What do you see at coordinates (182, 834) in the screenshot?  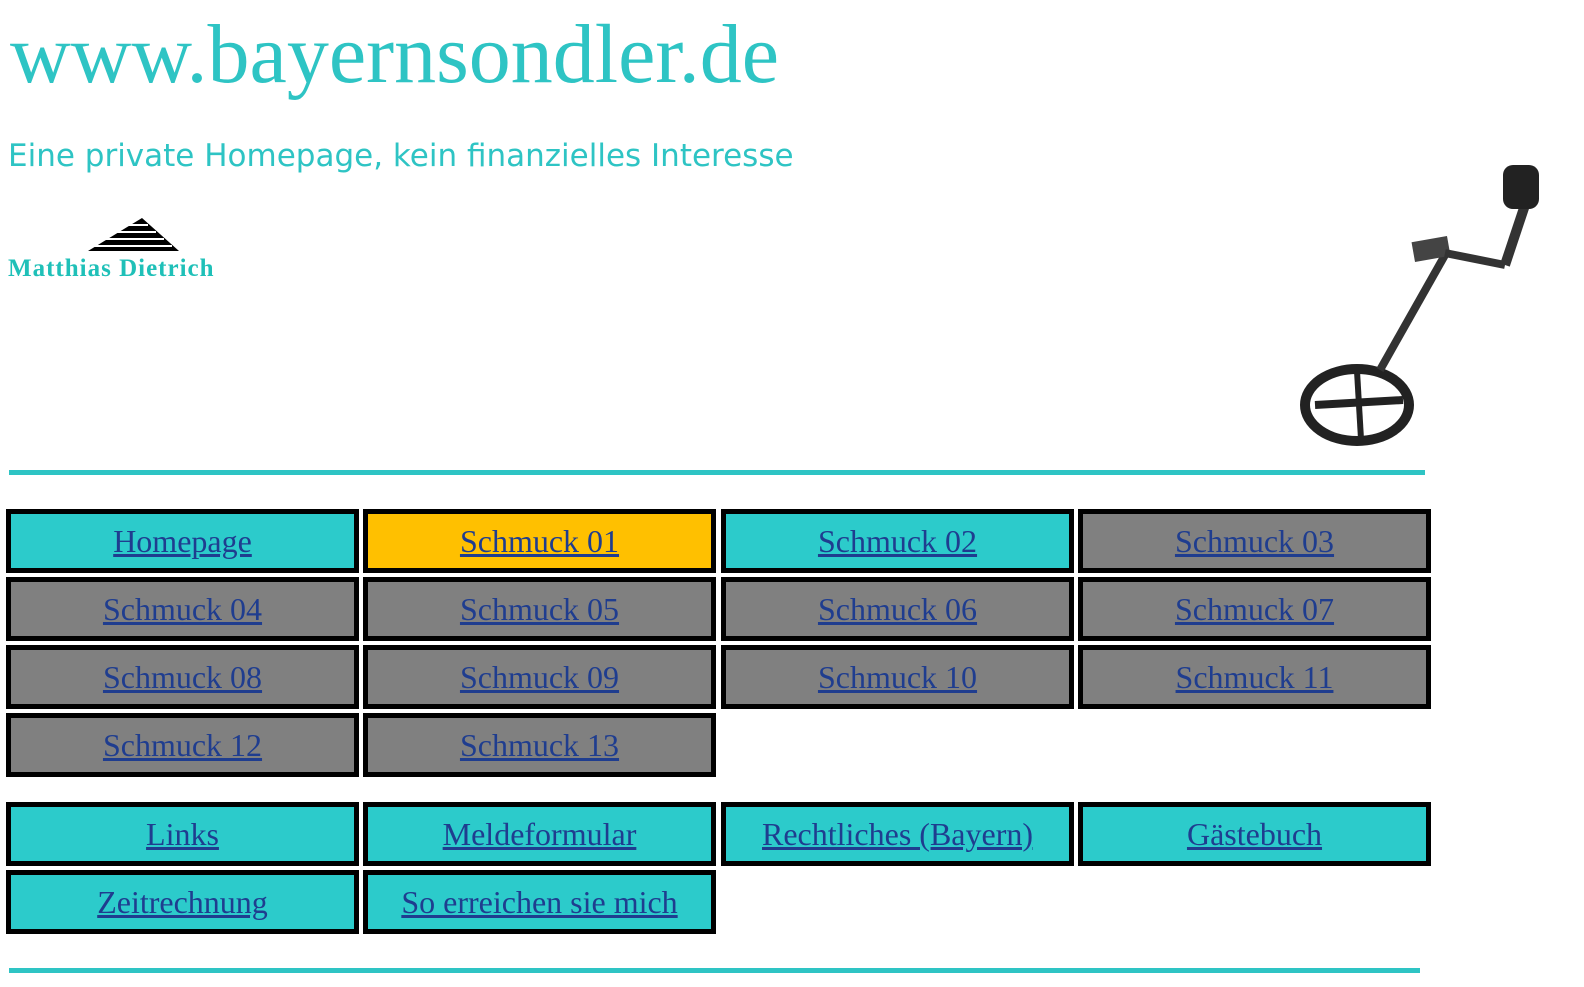 I see `nav-link: Links` at bounding box center [182, 834].